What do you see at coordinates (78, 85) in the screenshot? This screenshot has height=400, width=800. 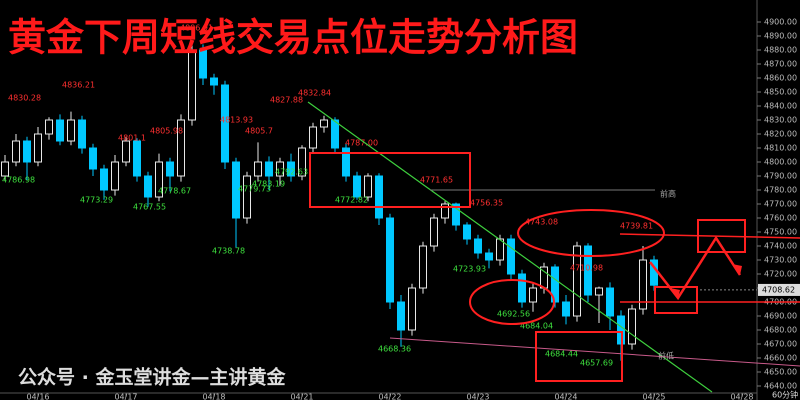 I see `price-annotation: 4836.21` at bounding box center [78, 85].